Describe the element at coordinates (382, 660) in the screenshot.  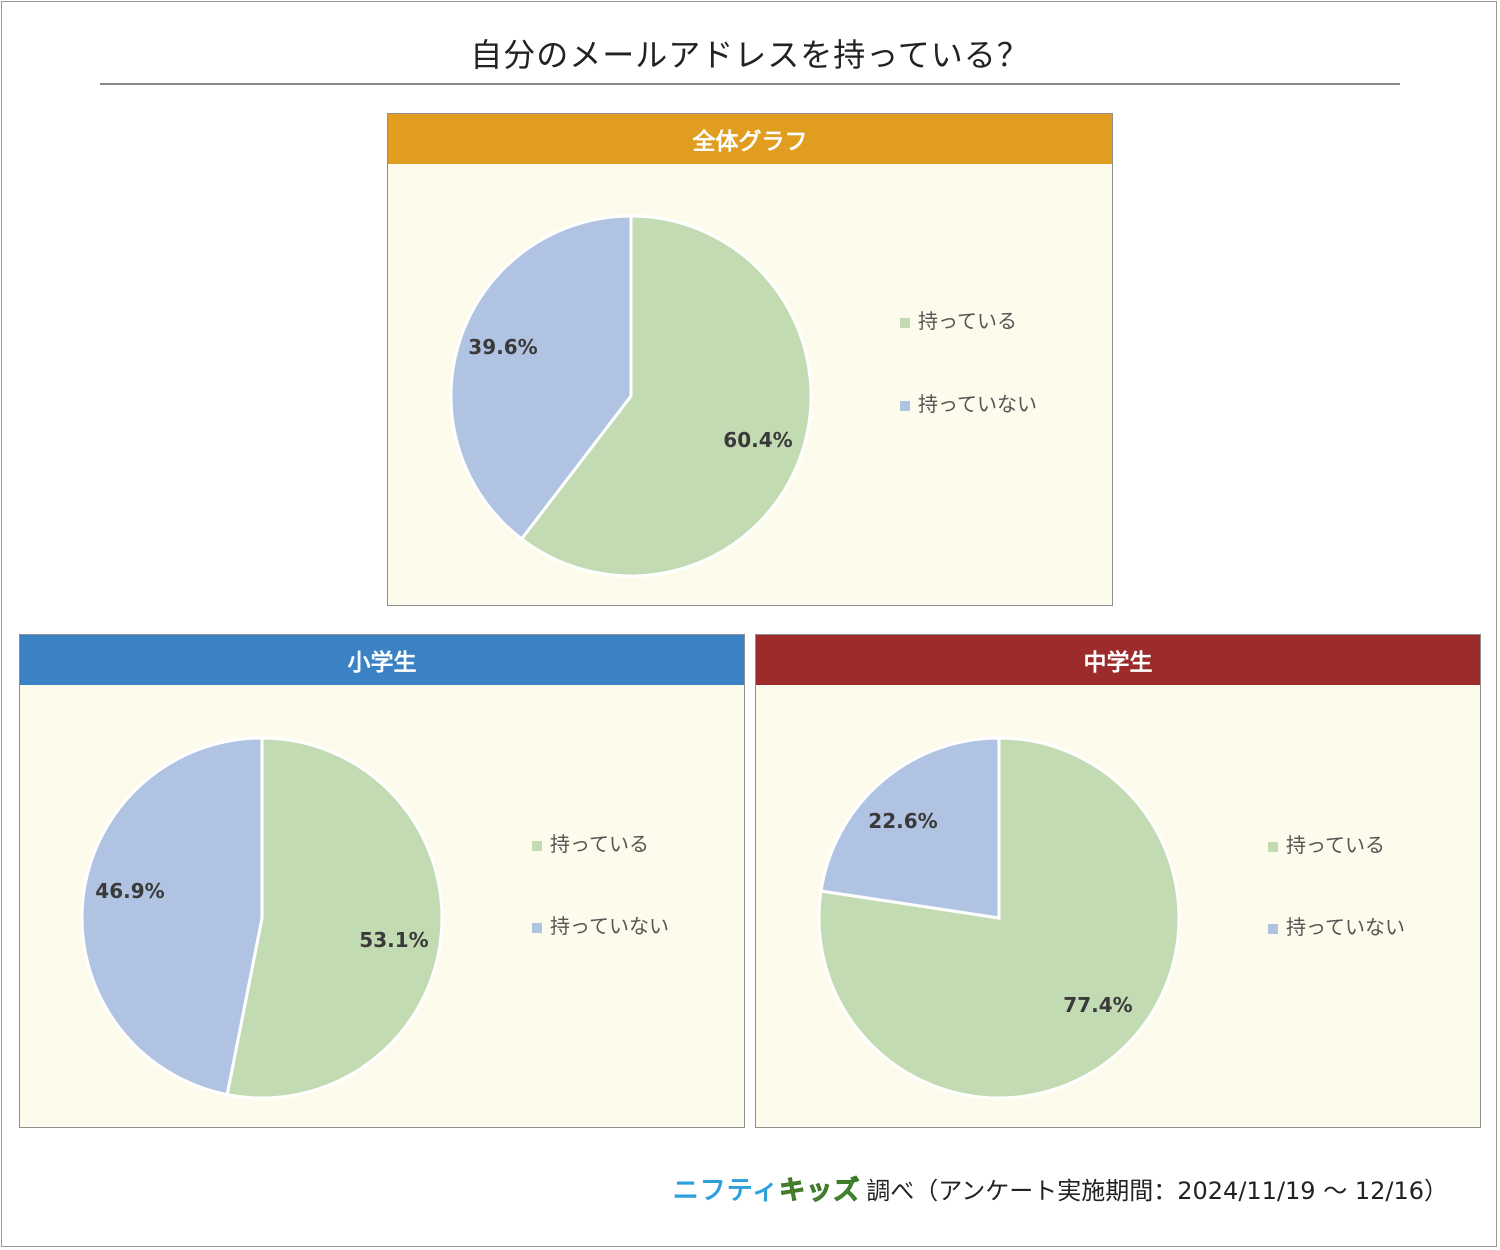
I see `panel-header-elementary: 小学生` at that location.